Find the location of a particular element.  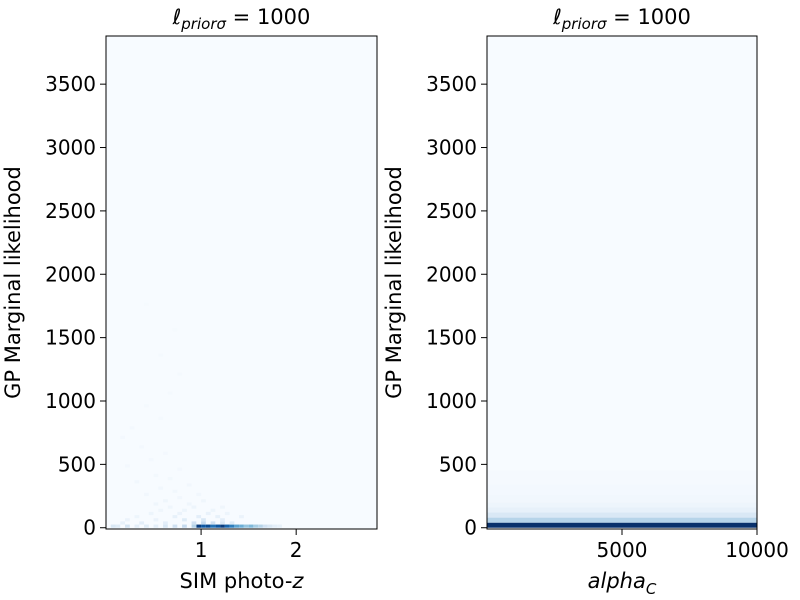

x-tick-label: 1 is located at coordinates (201, 550).